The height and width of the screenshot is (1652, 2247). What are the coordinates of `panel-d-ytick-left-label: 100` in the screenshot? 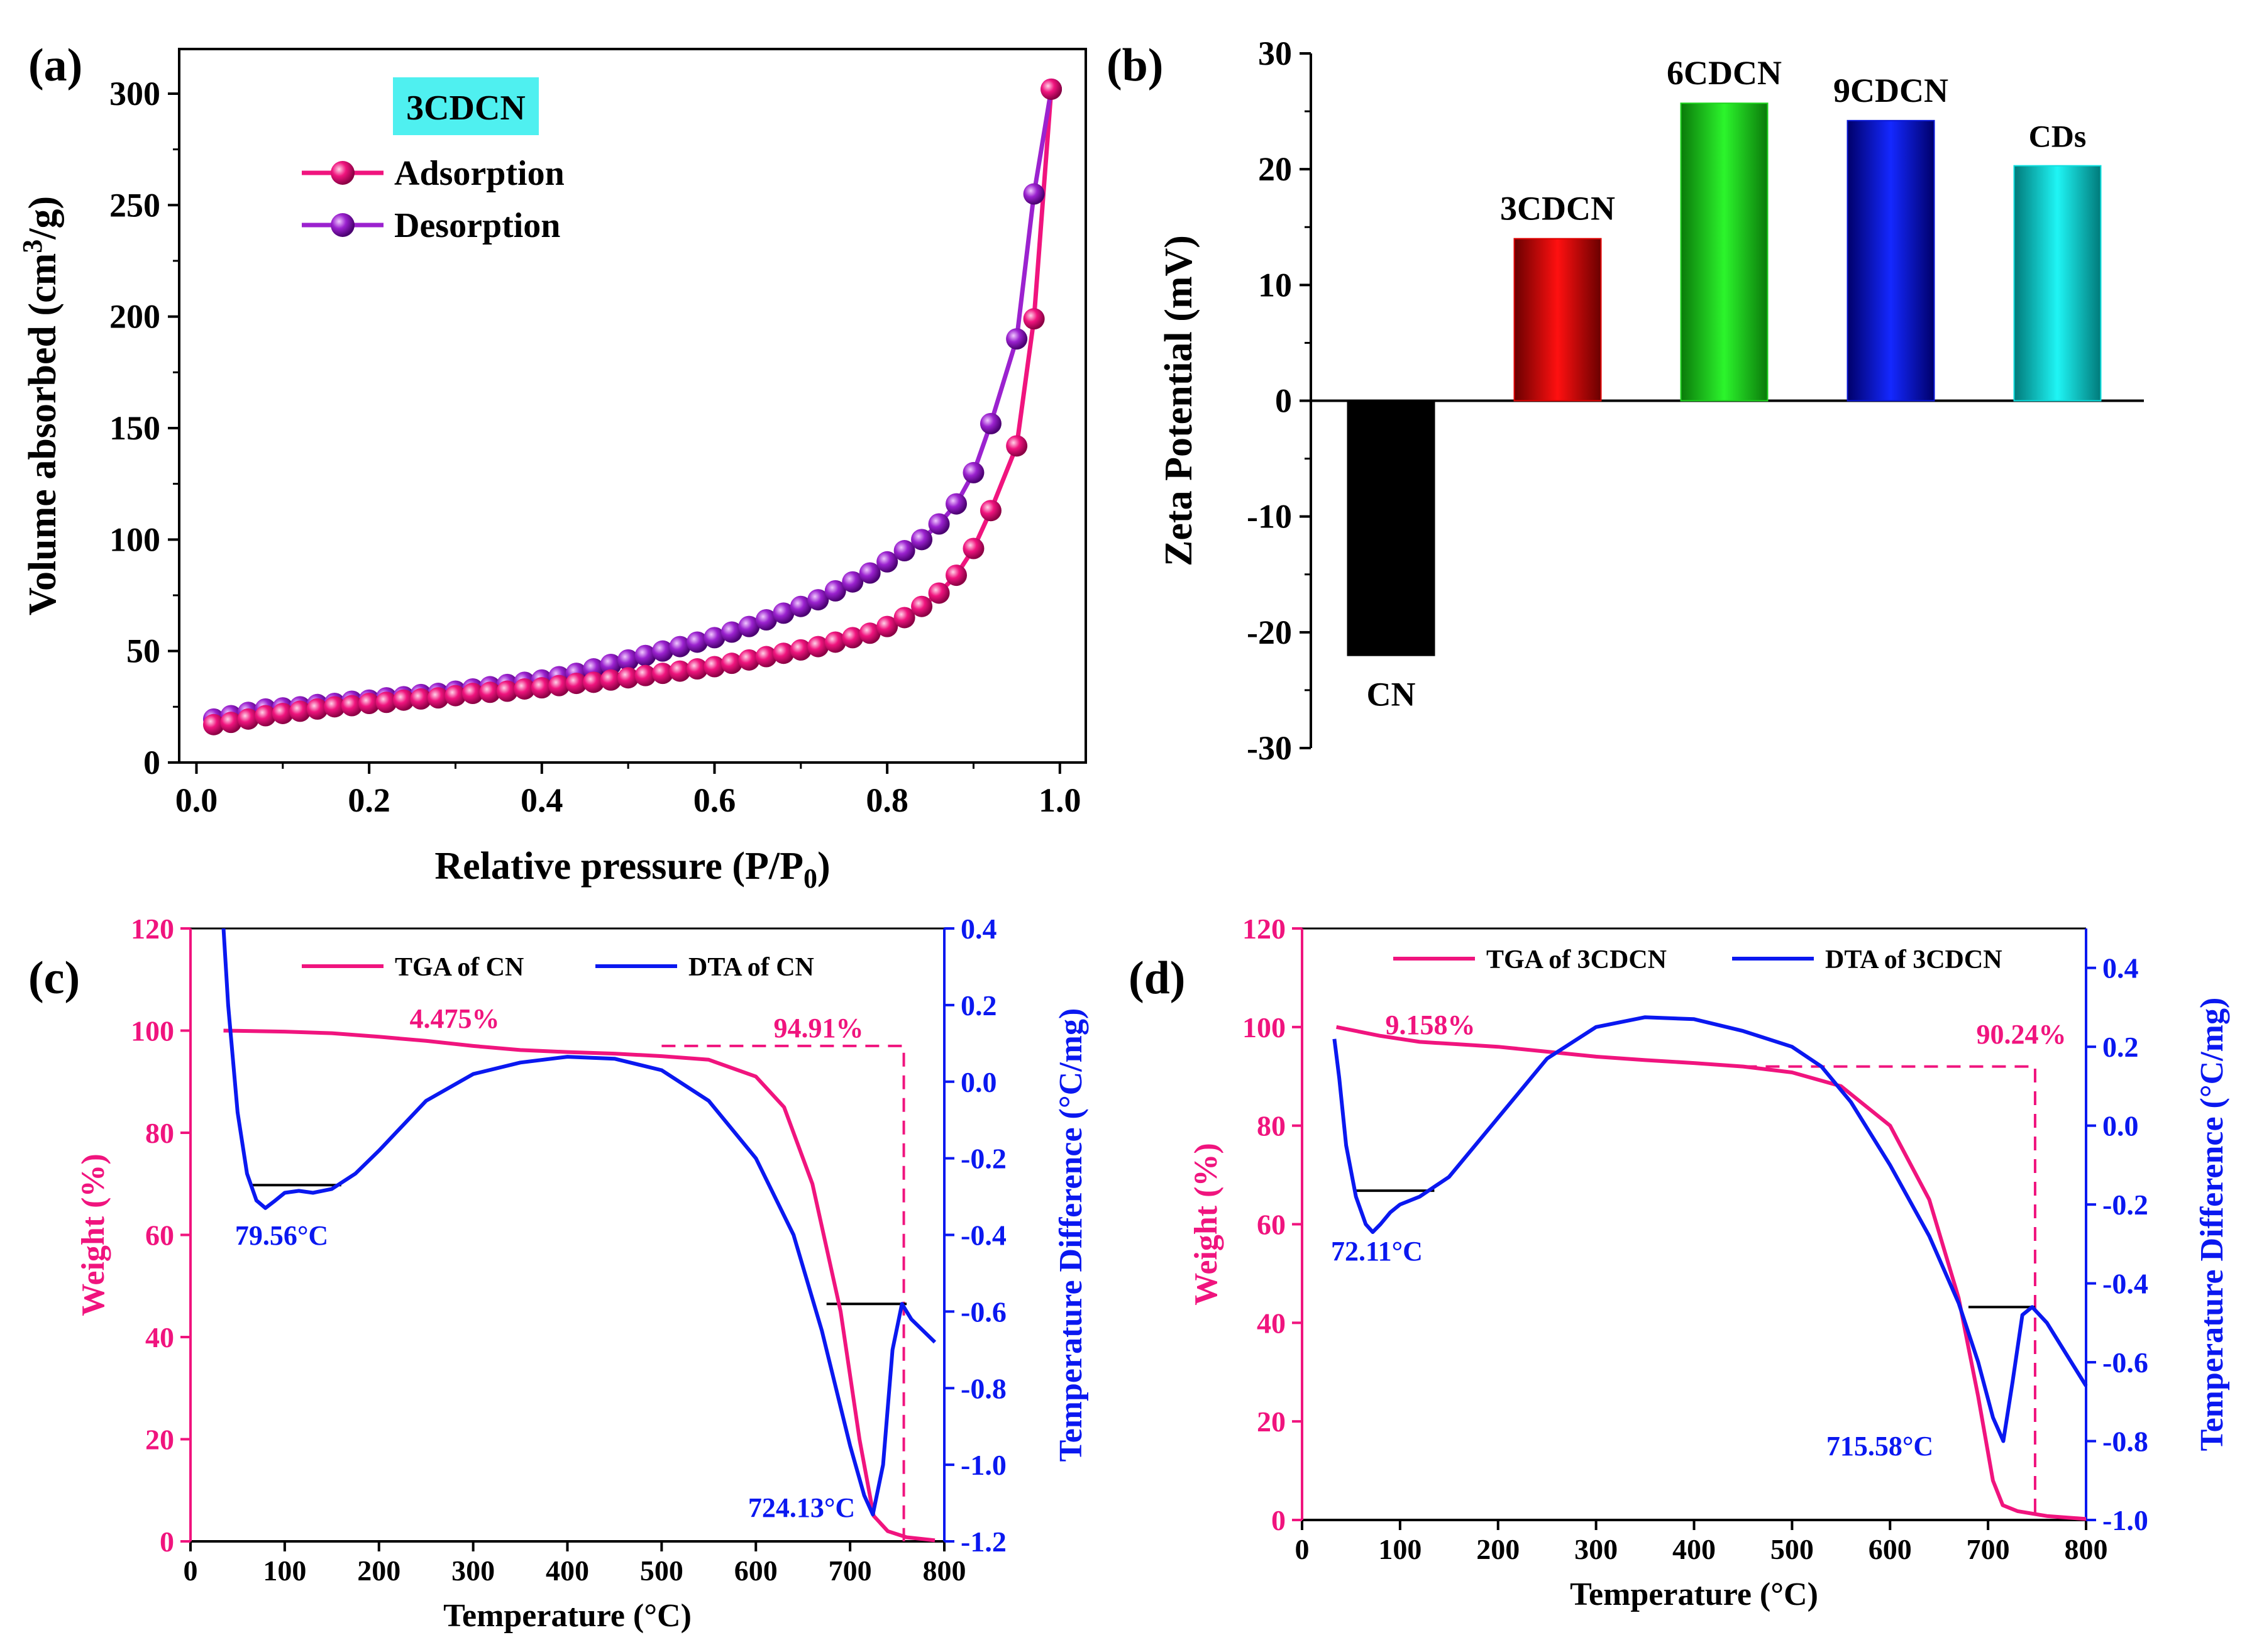 It's located at (1264, 1027).